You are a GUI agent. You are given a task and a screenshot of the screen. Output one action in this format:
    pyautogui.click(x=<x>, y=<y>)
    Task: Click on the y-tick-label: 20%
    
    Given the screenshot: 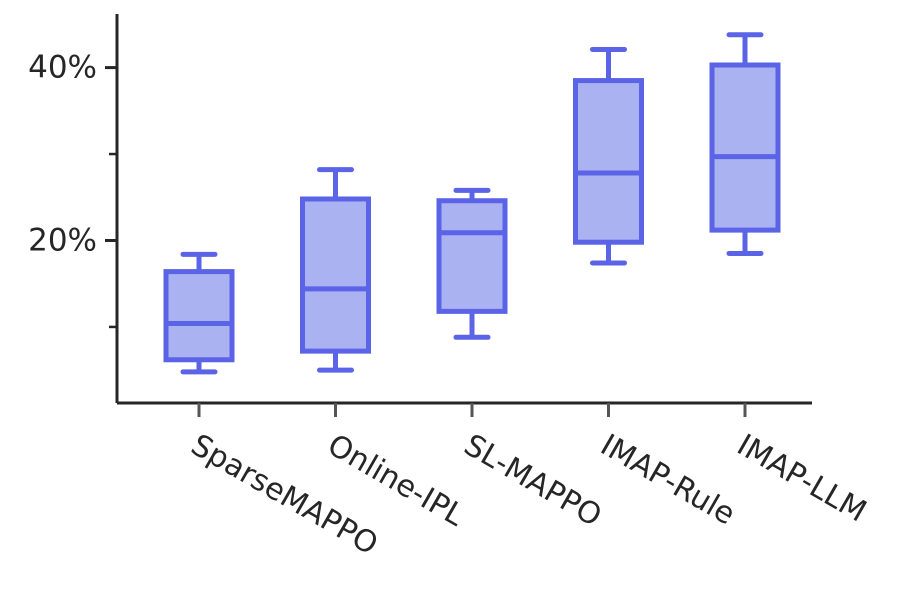 What is the action you would take?
    pyautogui.click(x=62, y=240)
    